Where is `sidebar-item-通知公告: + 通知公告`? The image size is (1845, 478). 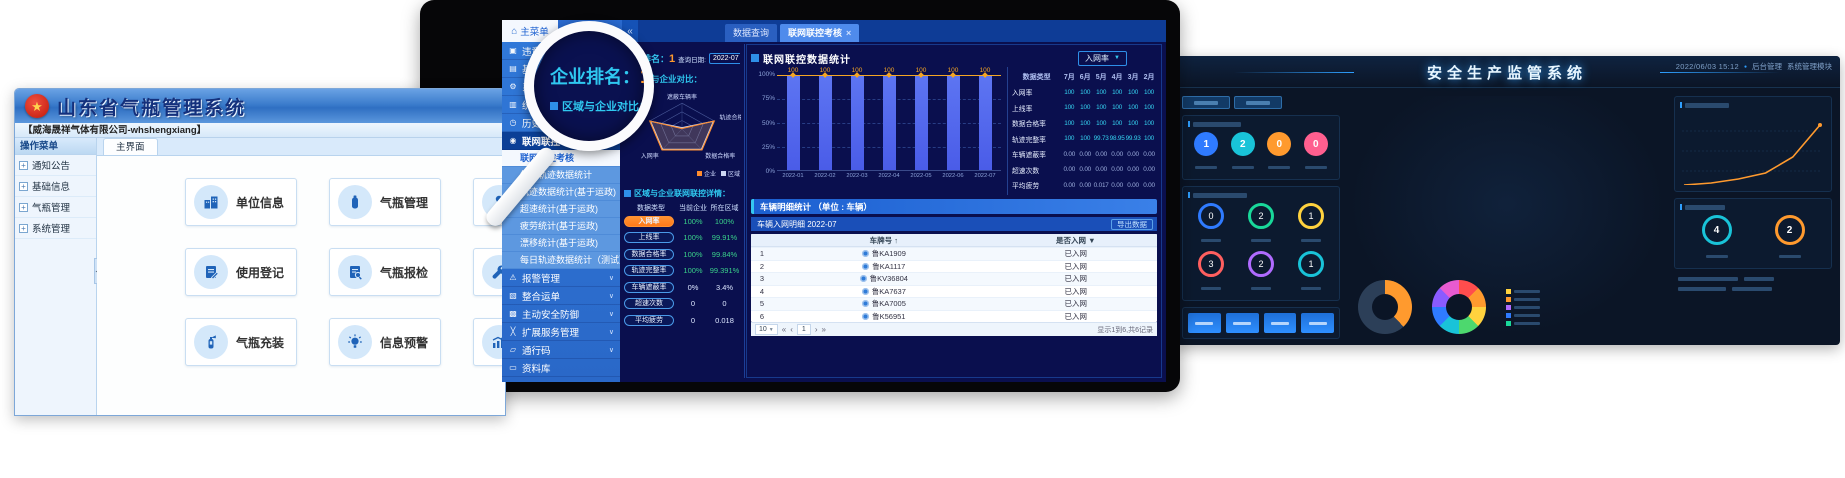
sidebar-item-通知公告: + 通知公告 is located at coordinates (55, 165).